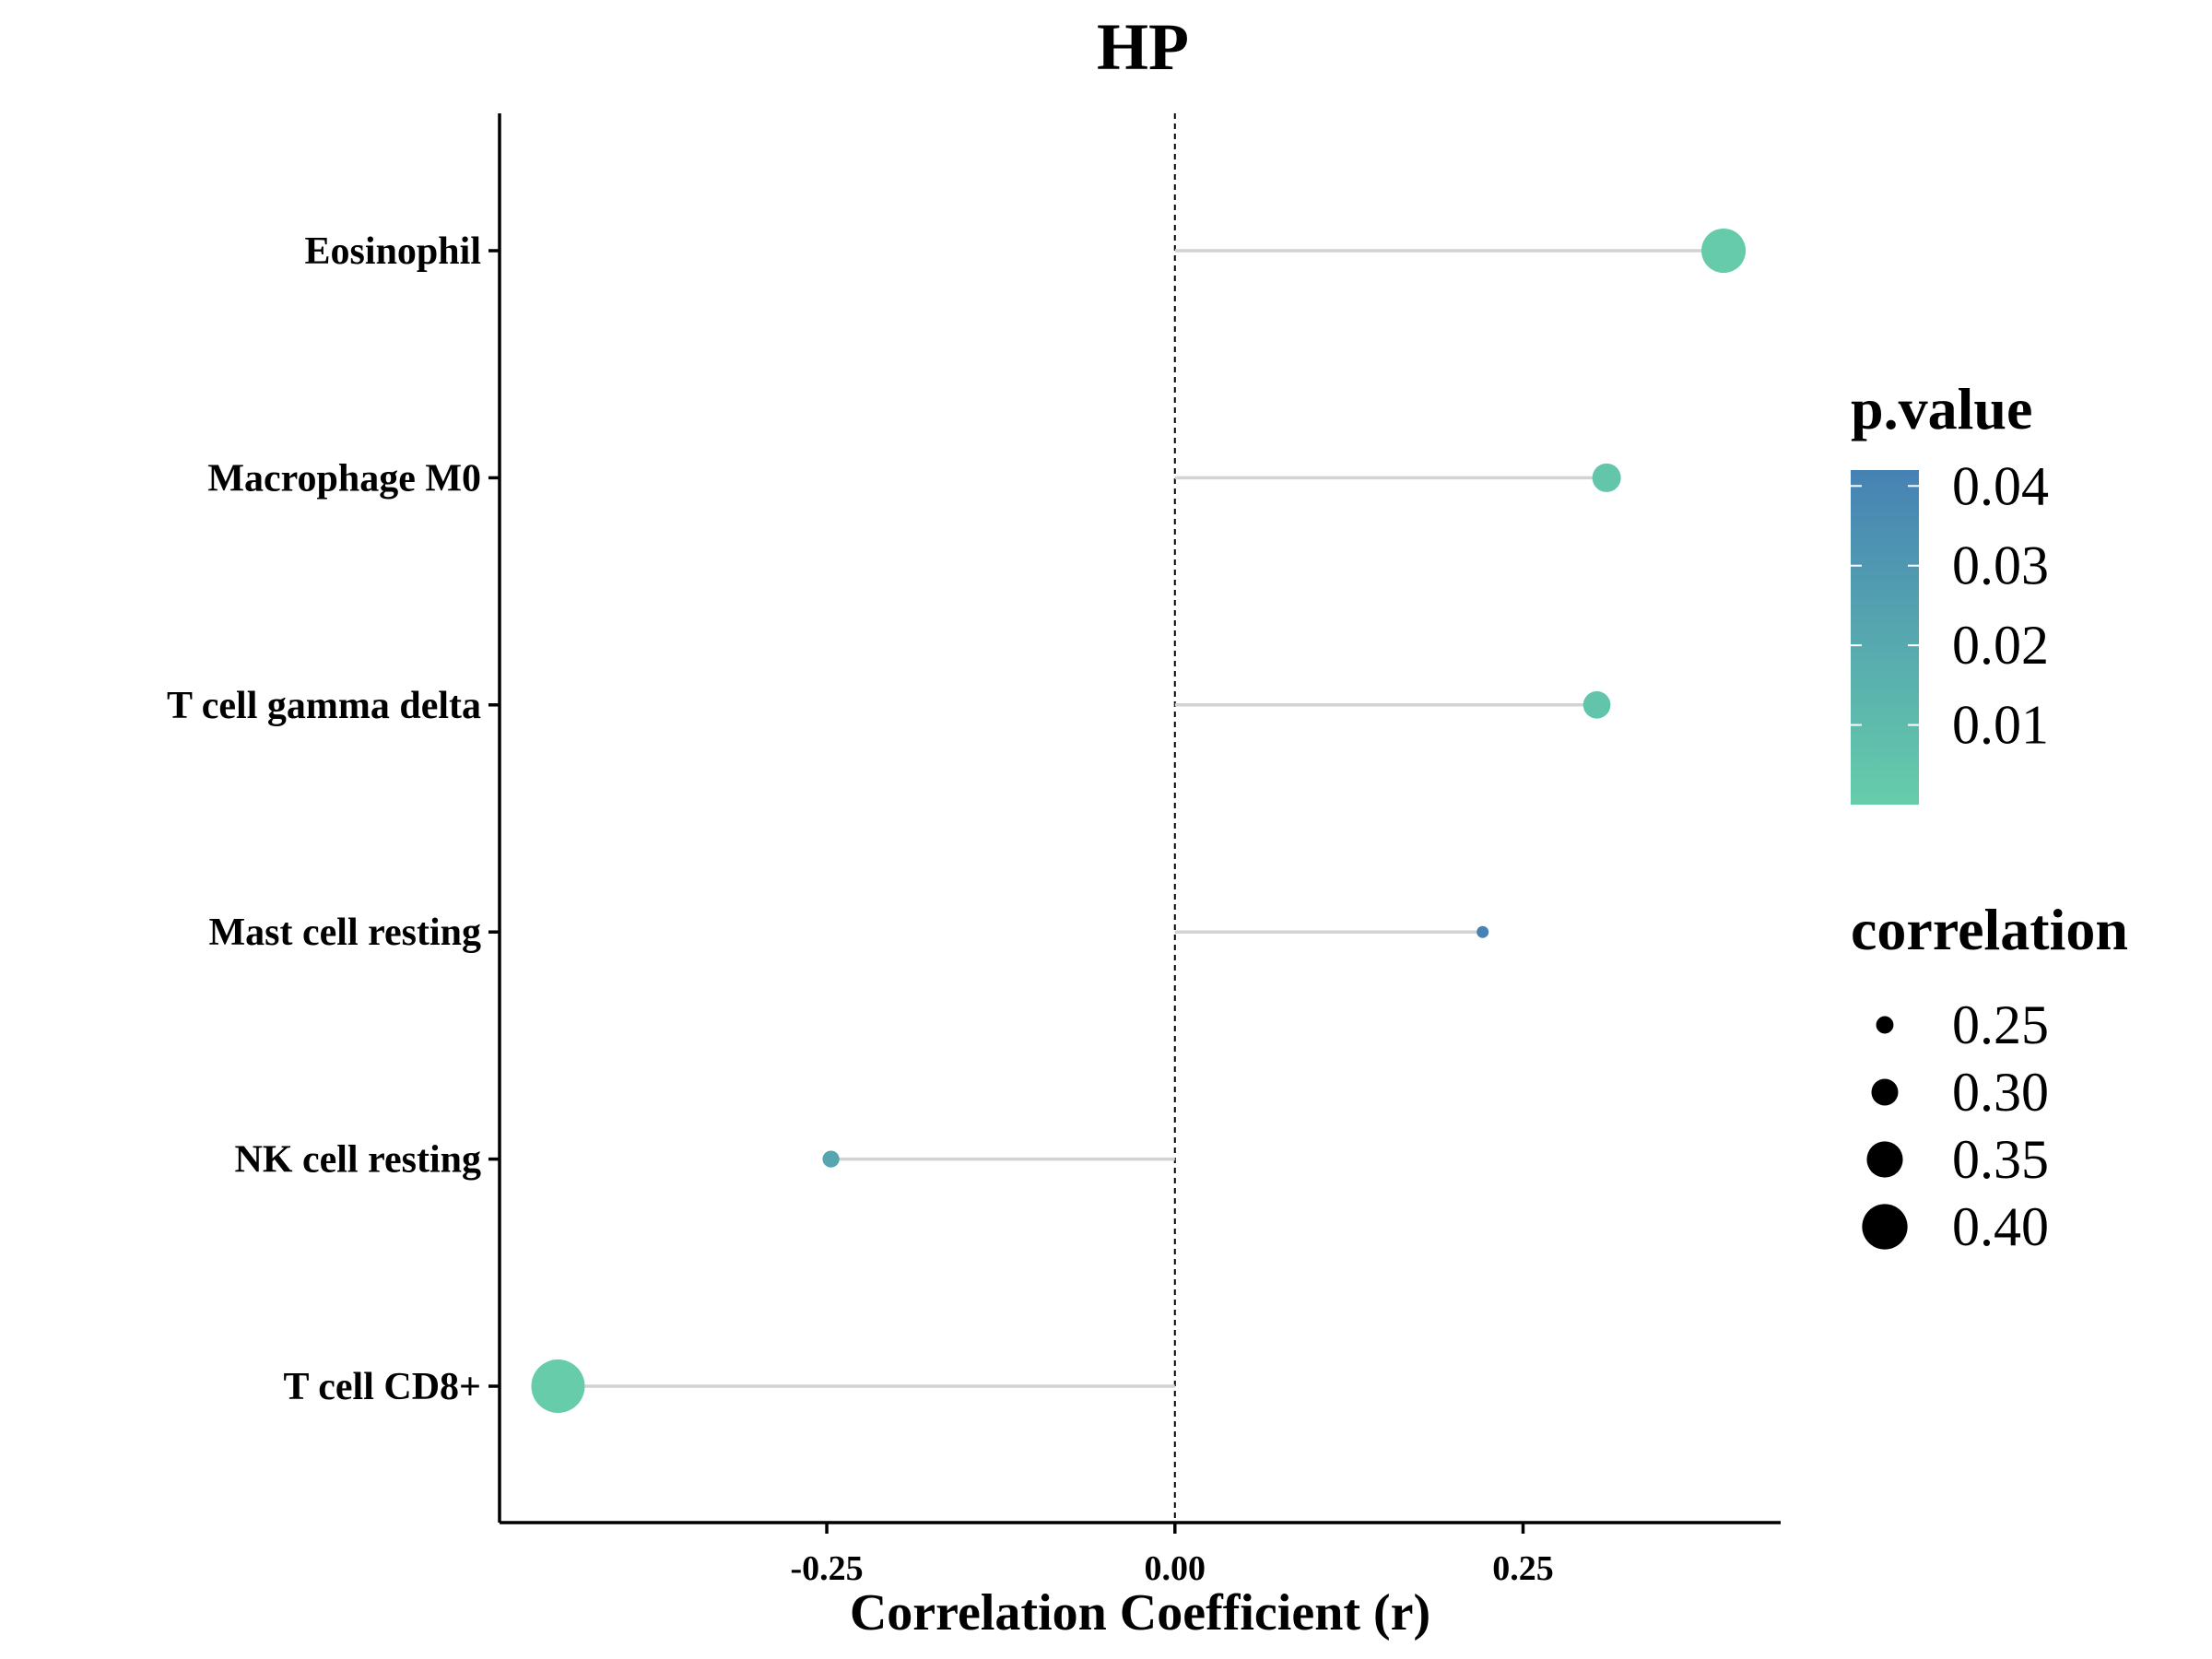  Describe the element at coordinates (2000, 565) in the screenshot. I see `colorbar-tick-label: 0.03` at that location.